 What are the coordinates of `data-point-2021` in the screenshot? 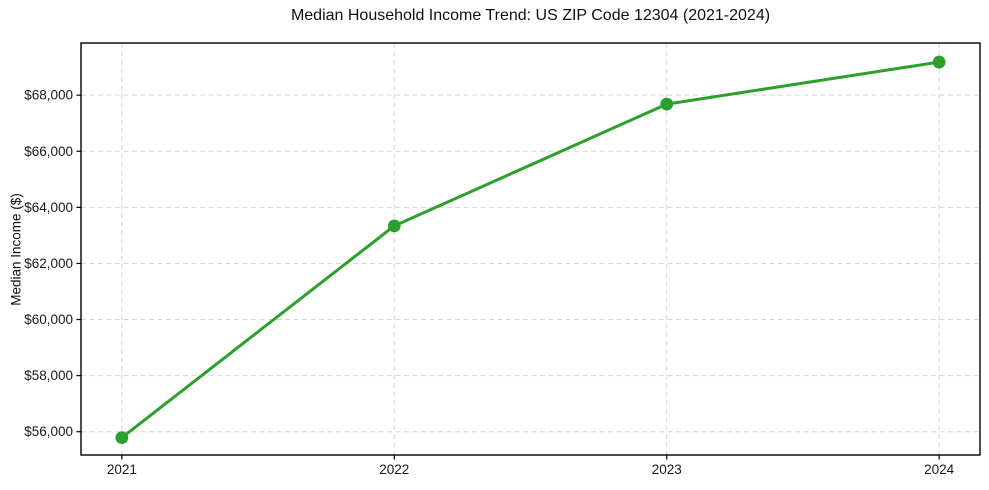 It's located at (122, 438).